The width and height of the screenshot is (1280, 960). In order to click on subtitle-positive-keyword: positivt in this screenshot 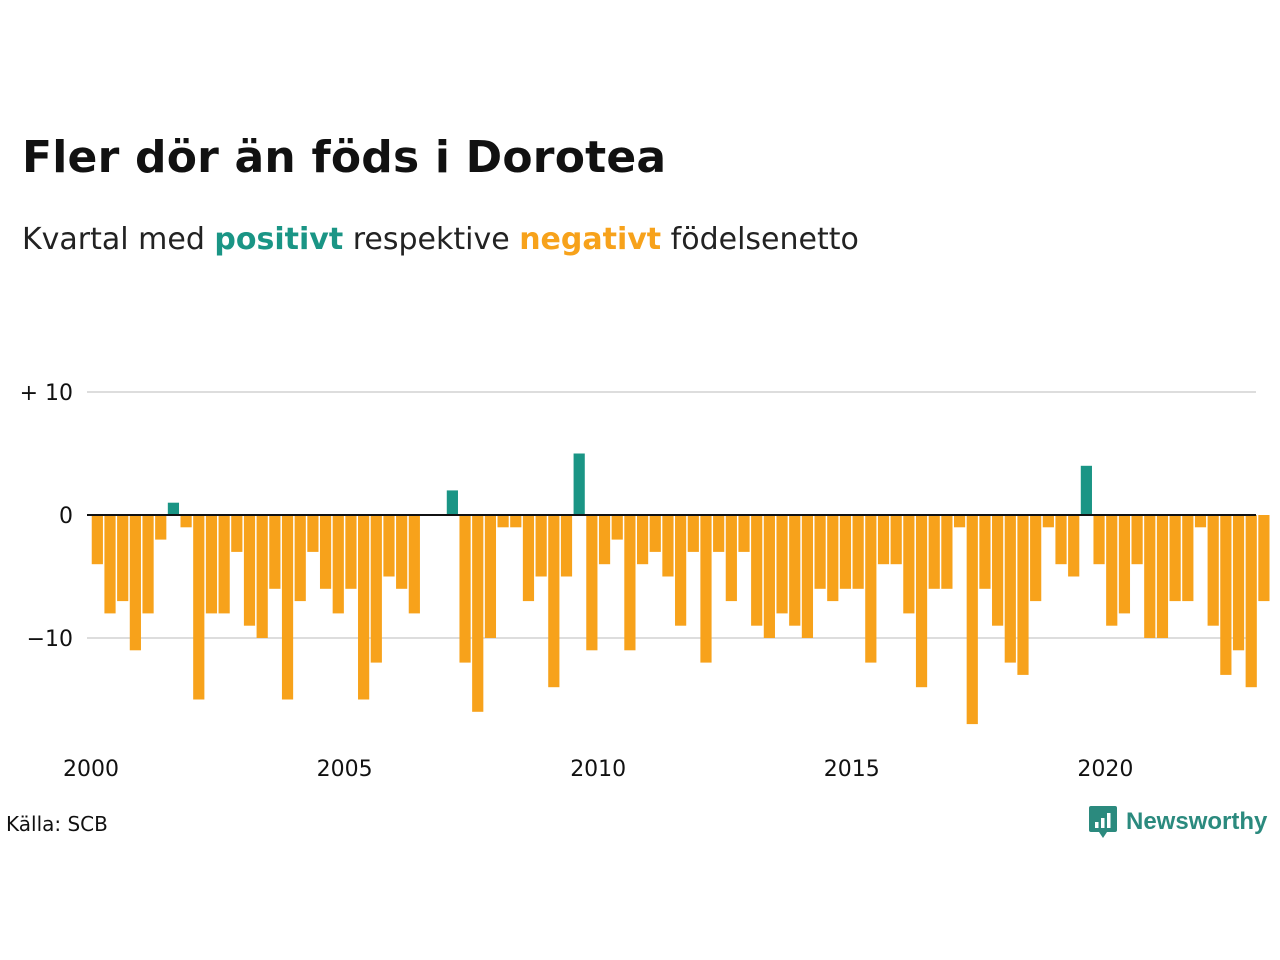, I will do `click(279, 239)`.